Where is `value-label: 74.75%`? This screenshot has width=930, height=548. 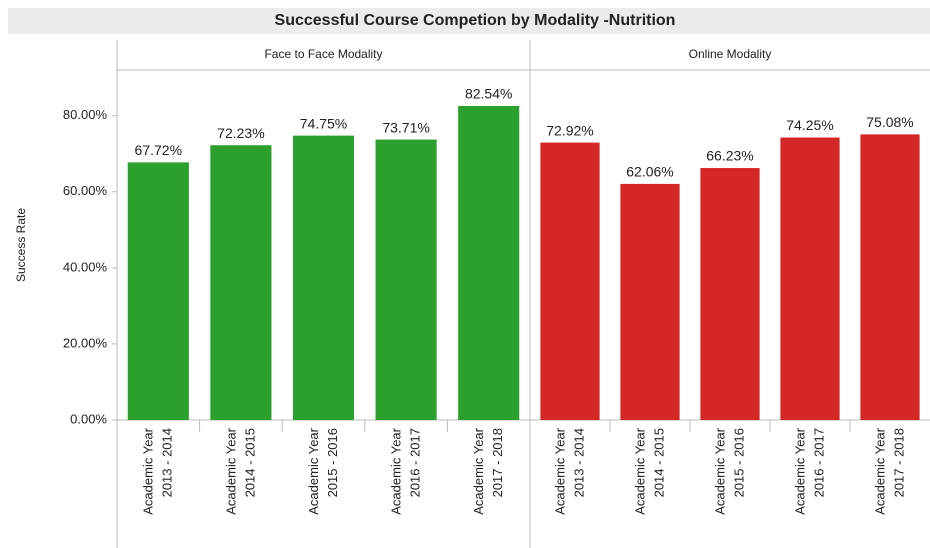
value-label: 74.75% is located at coordinates (323, 123).